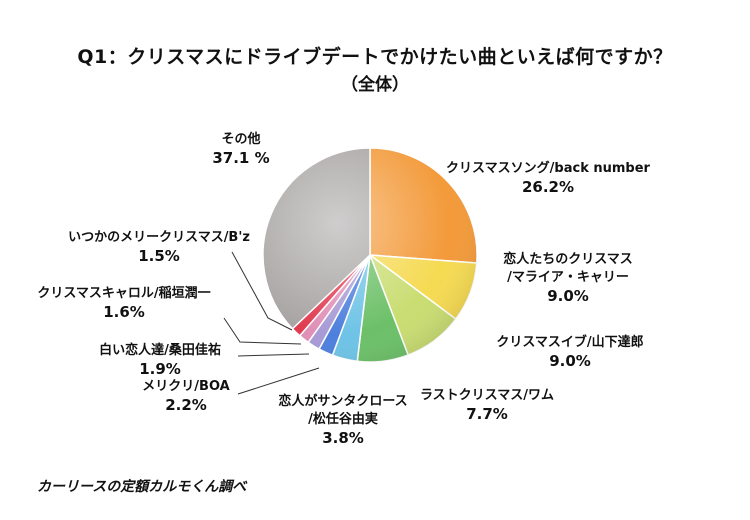 The height and width of the screenshot is (520, 750). I want to click on slice-label: 恋人たちのクリスマス, so click(568, 259).